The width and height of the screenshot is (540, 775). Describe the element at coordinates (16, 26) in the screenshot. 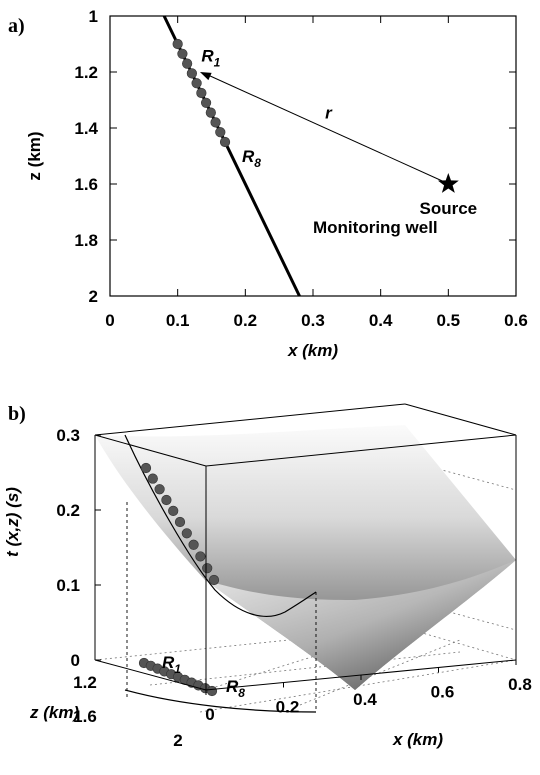

I see `panel-a-label: a)` at that location.